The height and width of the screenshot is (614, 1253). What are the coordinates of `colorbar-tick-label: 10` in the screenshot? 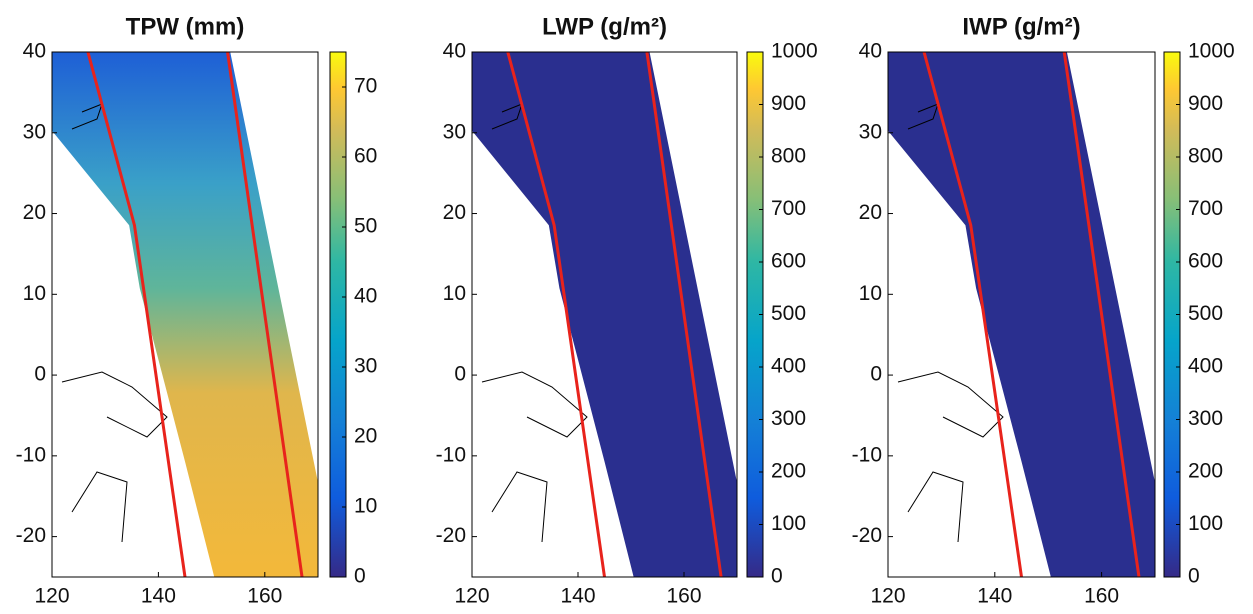 It's located at (365, 506).